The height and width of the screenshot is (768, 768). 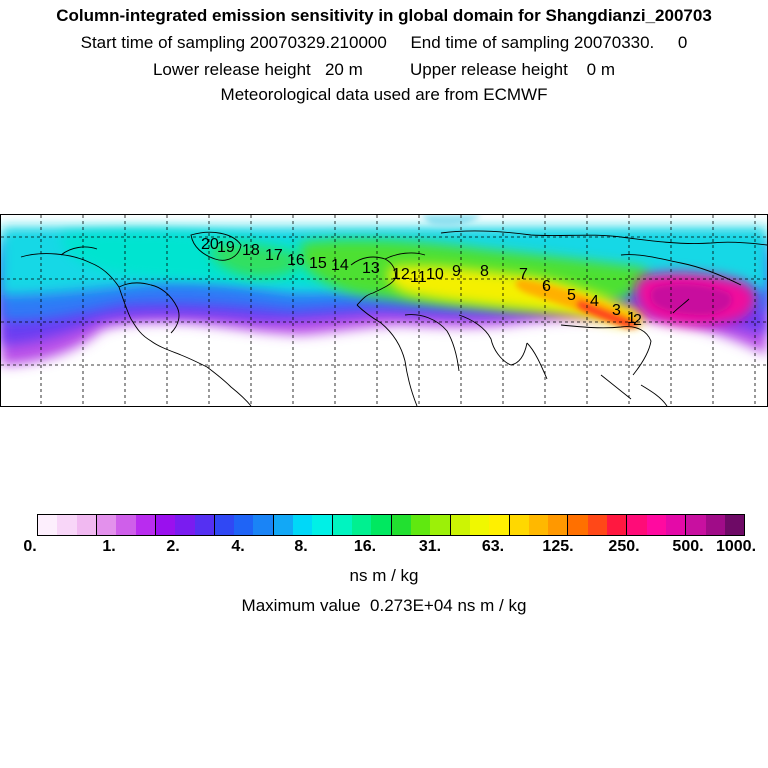 What do you see at coordinates (238, 546) in the screenshot?
I see `colorbar-tick-label: 4.` at bounding box center [238, 546].